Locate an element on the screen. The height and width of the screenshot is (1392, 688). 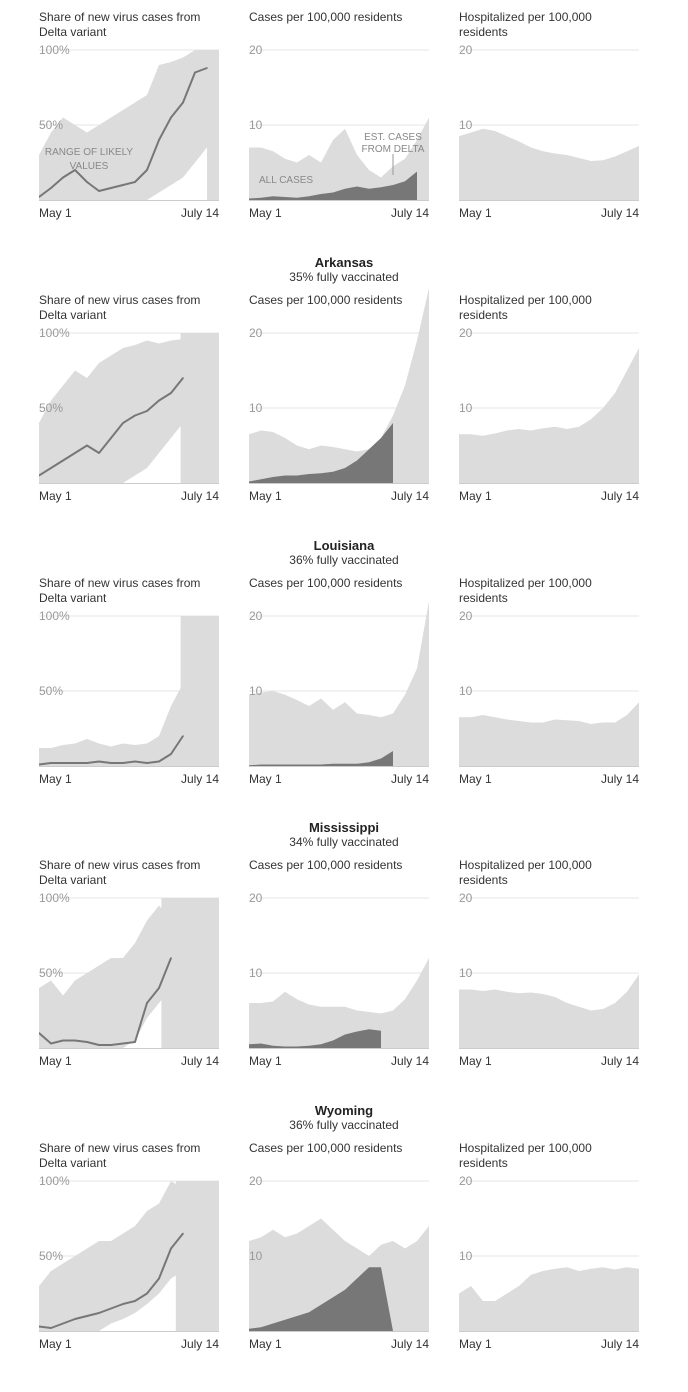
recent-data-shade is located at coordinates (199, 408).